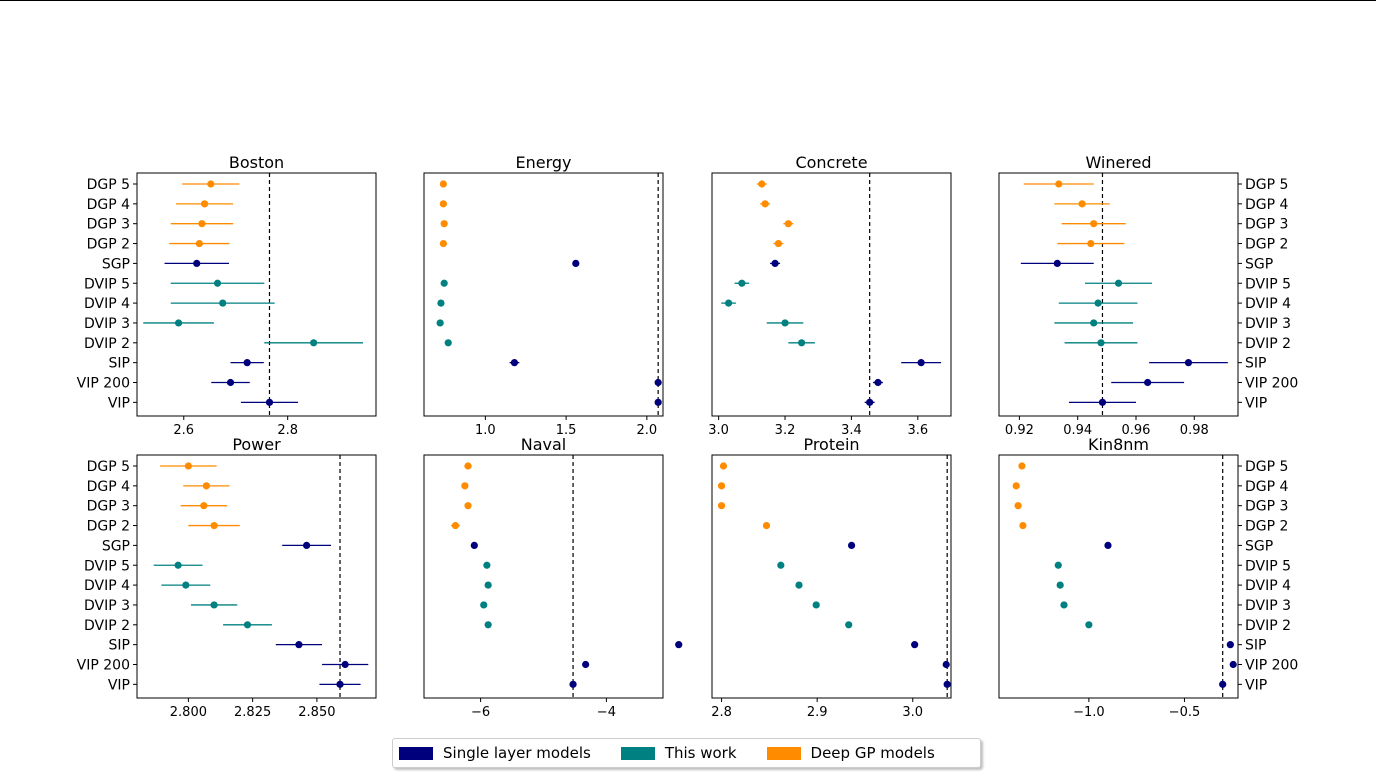  I want to click on legend-swatch-work, so click(637, 753).